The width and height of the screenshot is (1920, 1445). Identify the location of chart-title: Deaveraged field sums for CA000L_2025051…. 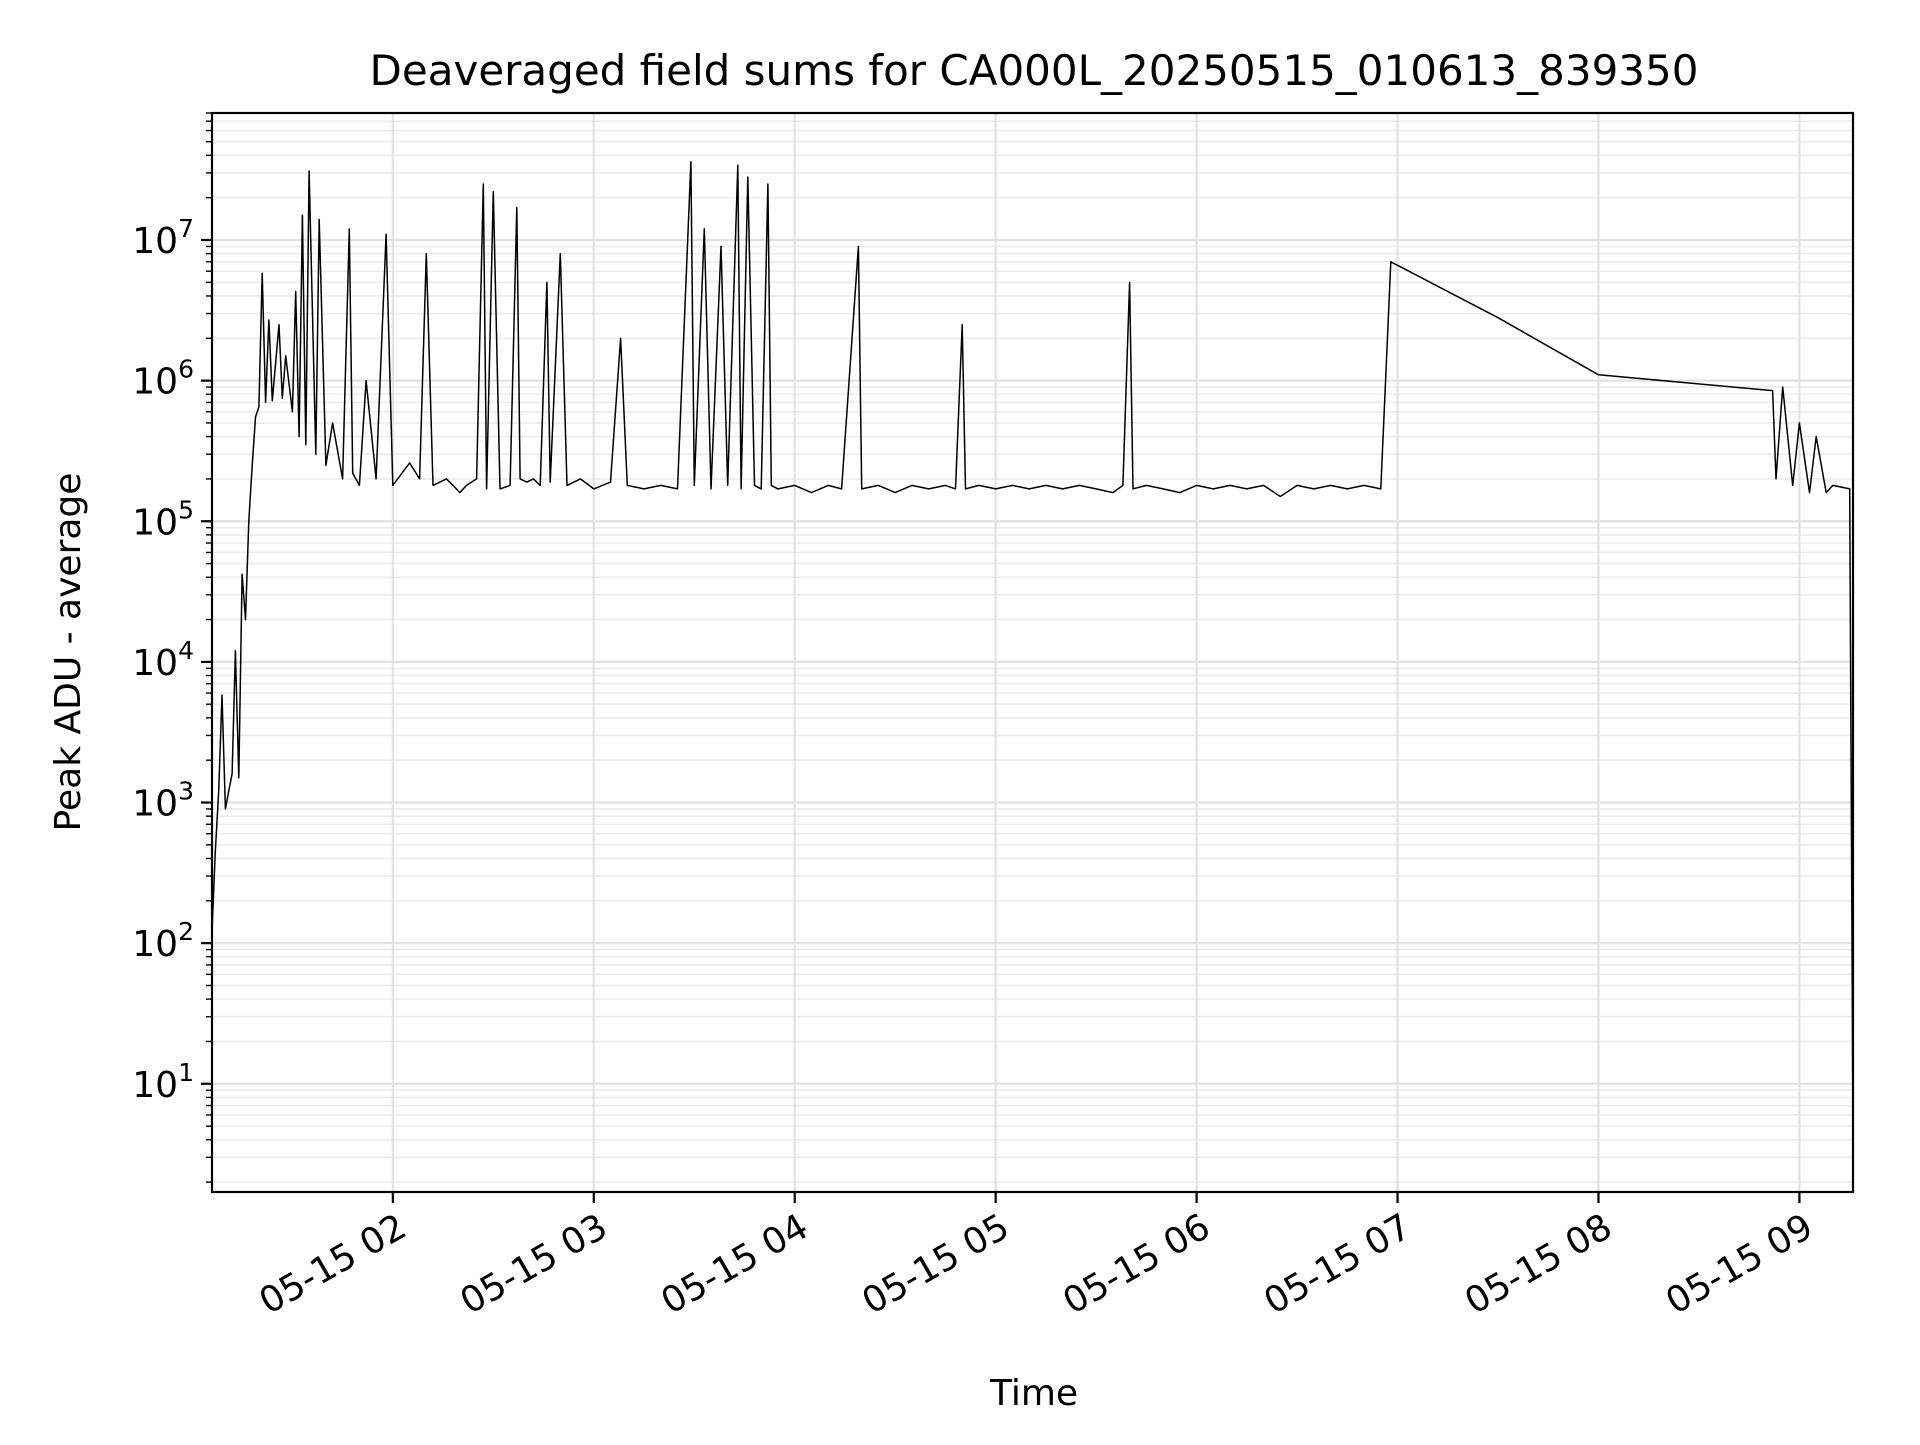
(1034, 70).